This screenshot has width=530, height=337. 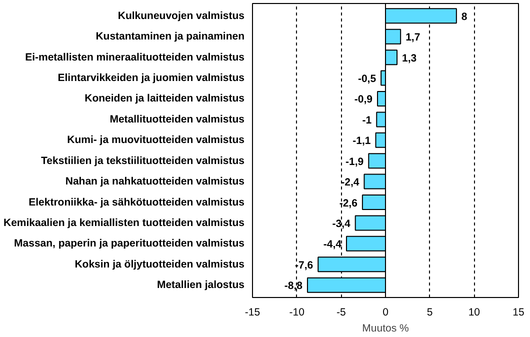 What do you see at coordinates (518, 312) in the screenshot?
I see `x-tick-label: 15` at bounding box center [518, 312].